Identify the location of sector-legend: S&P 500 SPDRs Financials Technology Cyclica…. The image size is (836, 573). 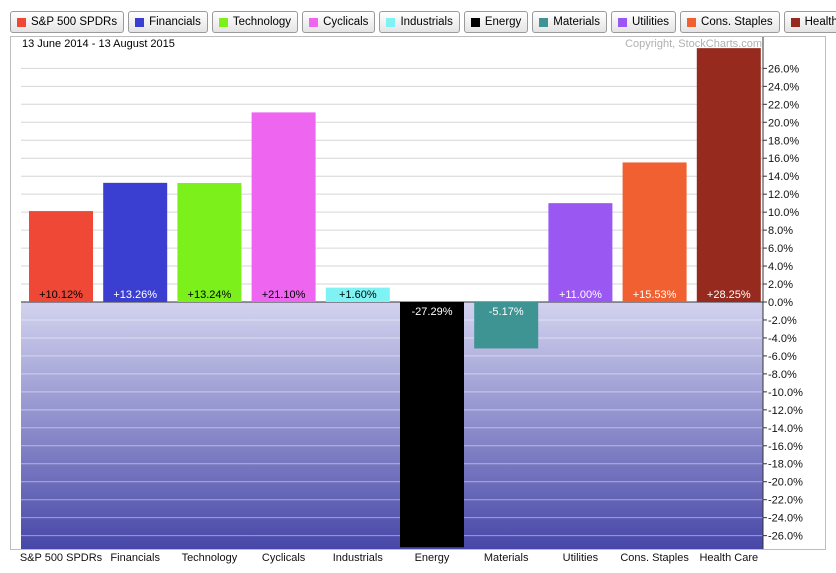
(423, 23).